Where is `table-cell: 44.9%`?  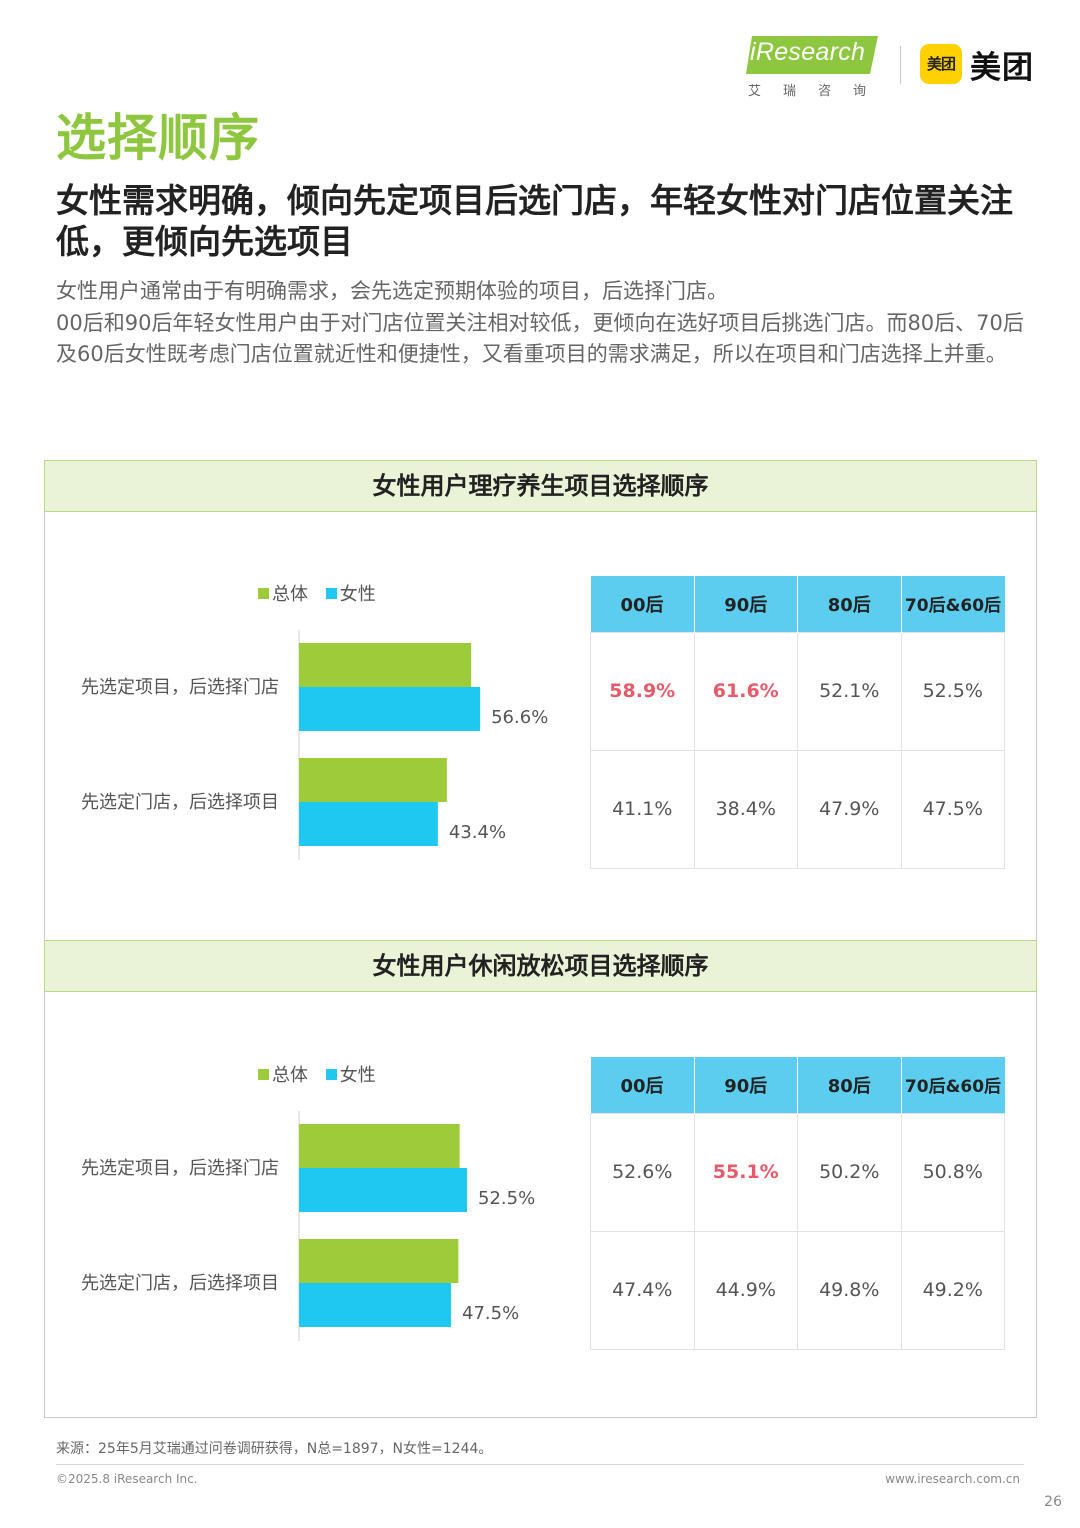
table-cell: 44.9% is located at coordinates (745, 1290).